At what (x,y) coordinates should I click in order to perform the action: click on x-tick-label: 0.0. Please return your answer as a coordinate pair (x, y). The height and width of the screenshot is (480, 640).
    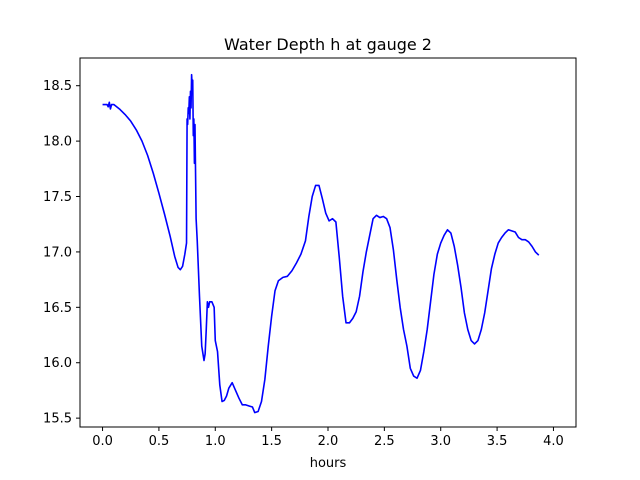
    Looking at the image, I should click on (102, 441).